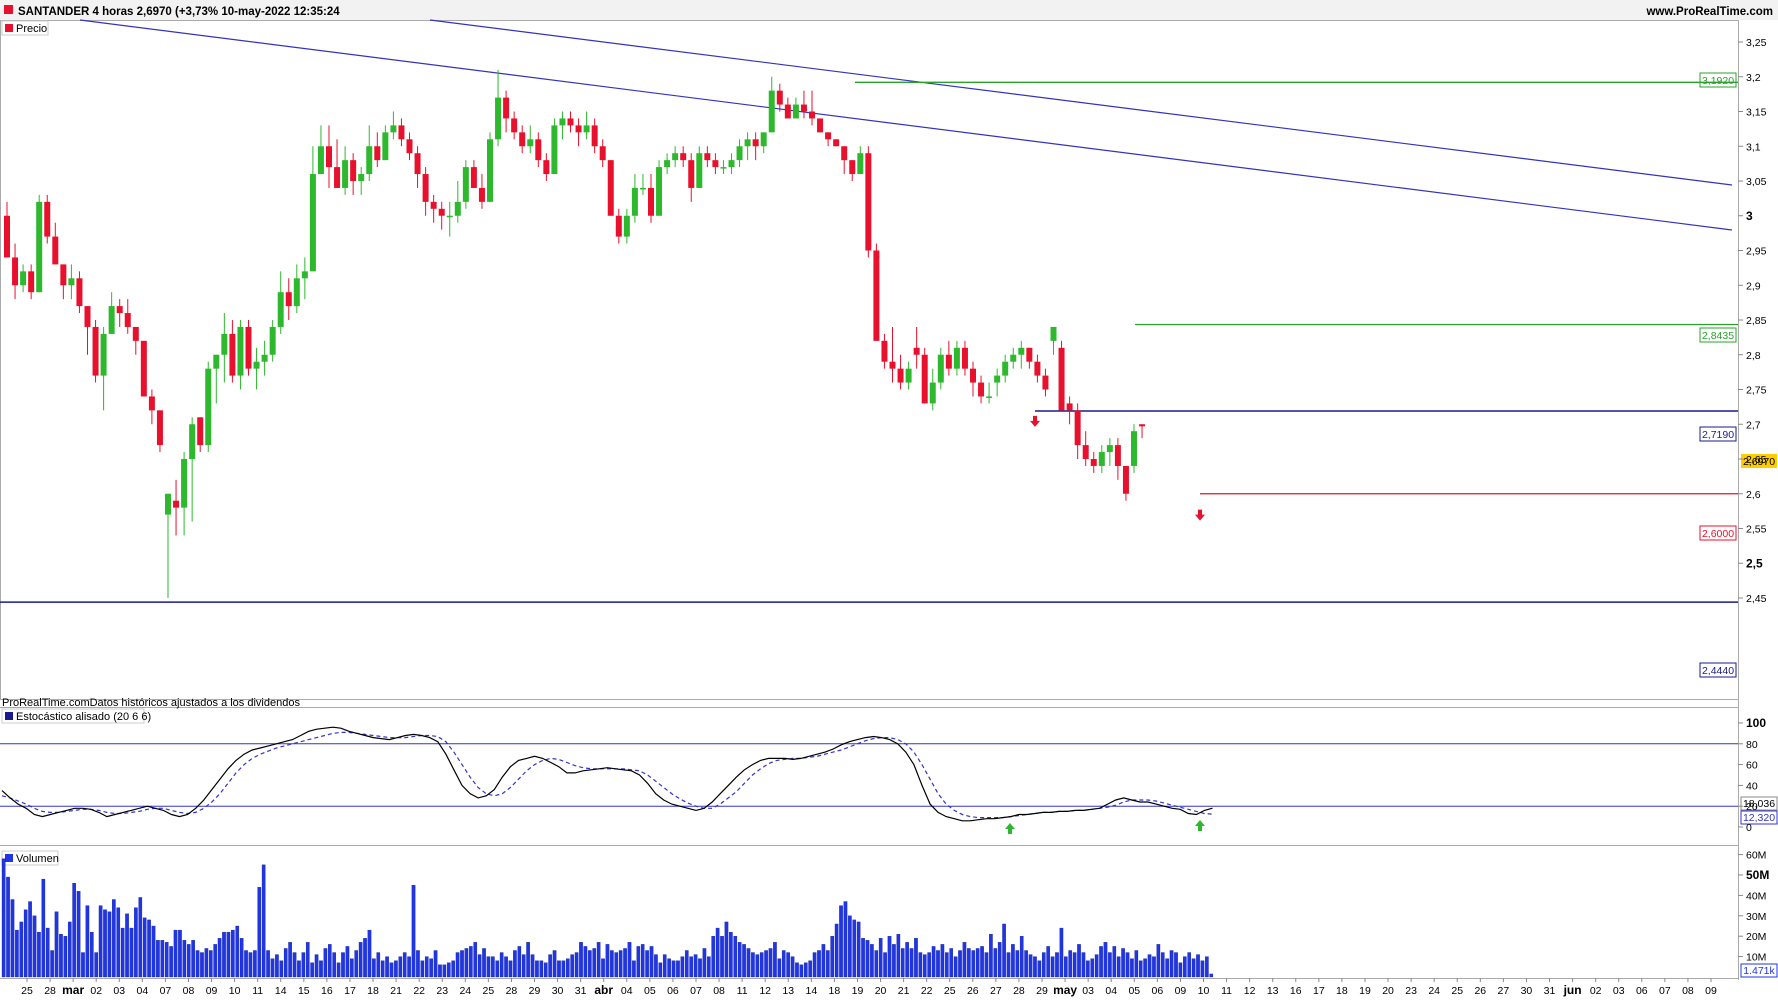 The width and height of the screenshot is (1778, 1000). What do you see at coordinates (1226, 991) in the screenshot?
I see `x-tick-label: 11` at bounding box center [1226, 991].